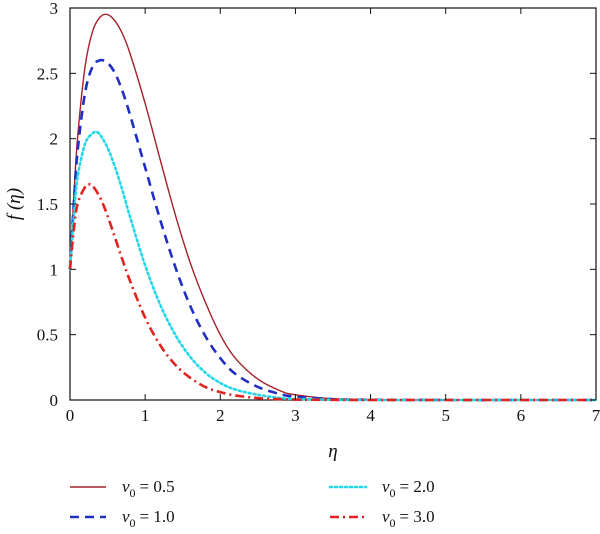 The image size is (600, 534). I want to click on legend-item: ν0 = 0.5, so click(122, 488).